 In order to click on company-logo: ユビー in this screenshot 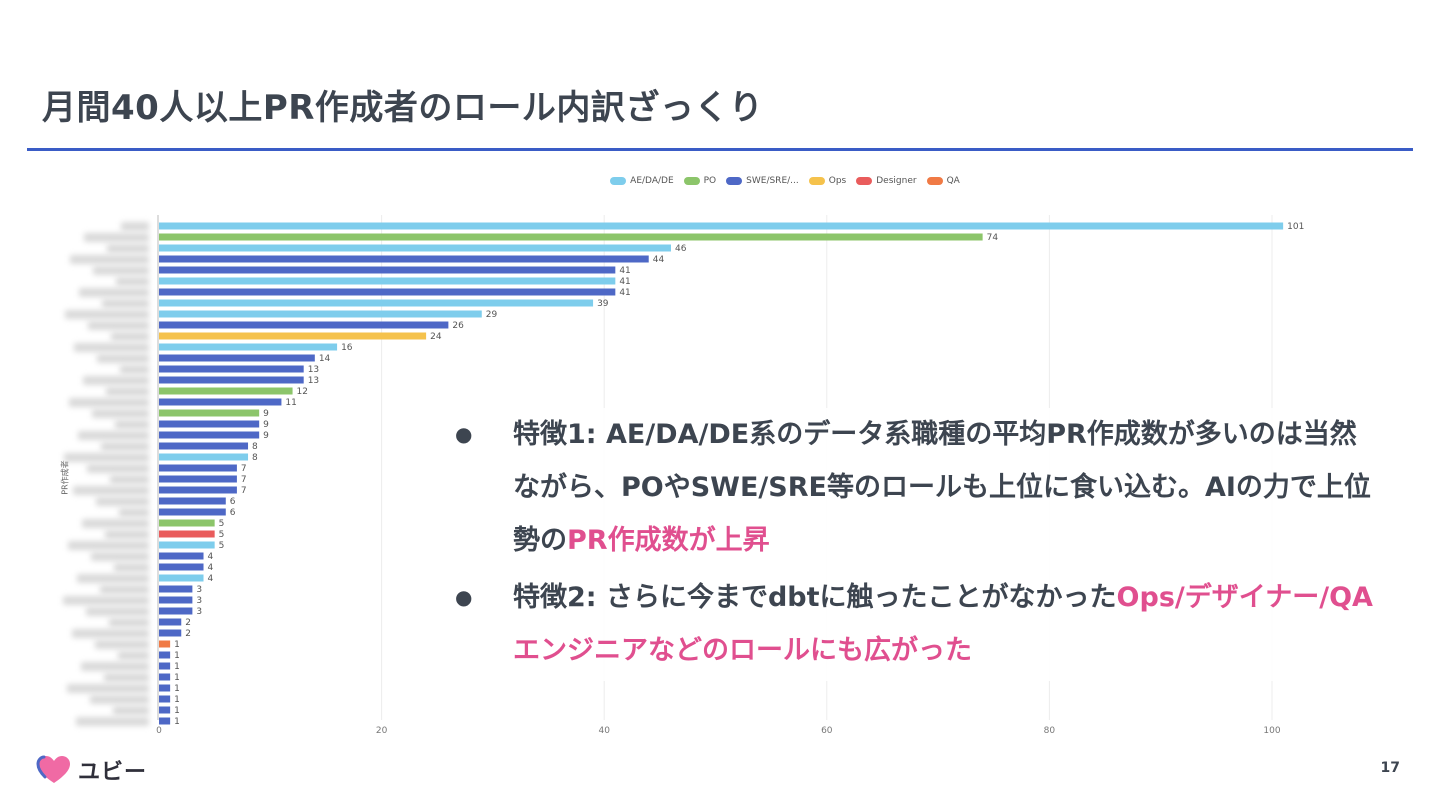, I will do `click(91, 770)`.